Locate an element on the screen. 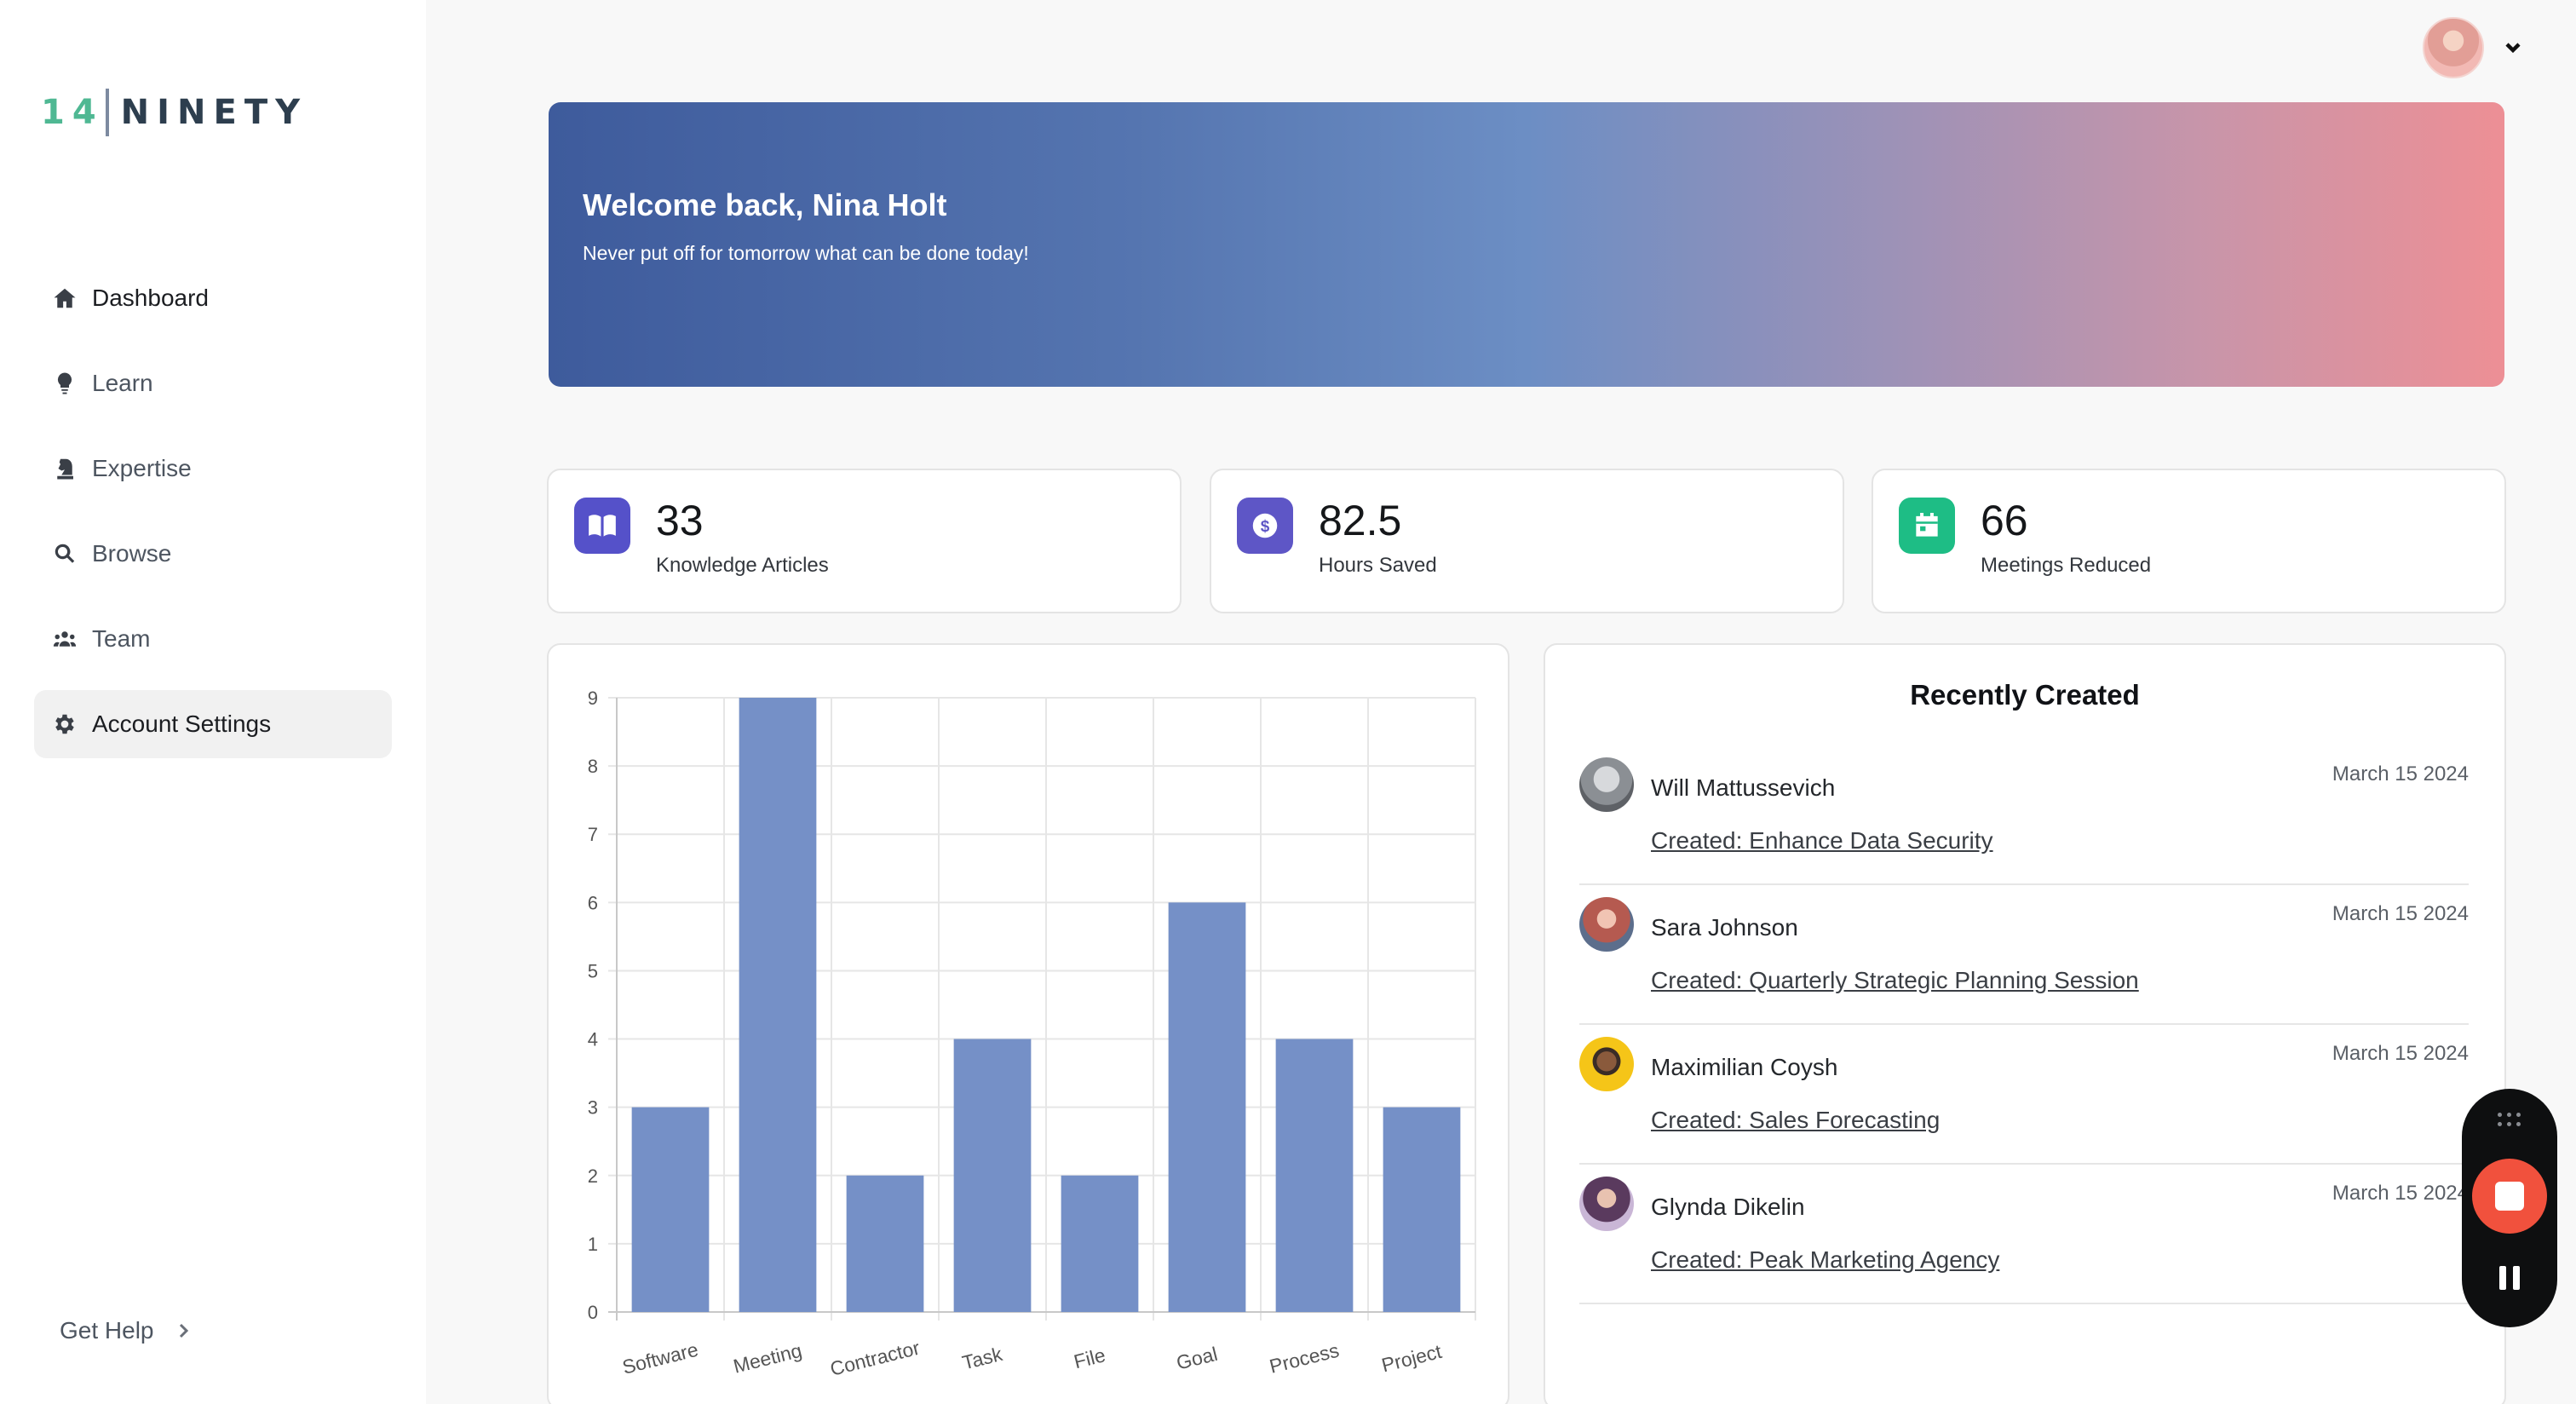  sidebar-nav: Dashboard Learn Expertise Browse Team is located at coordinates (213, 519).